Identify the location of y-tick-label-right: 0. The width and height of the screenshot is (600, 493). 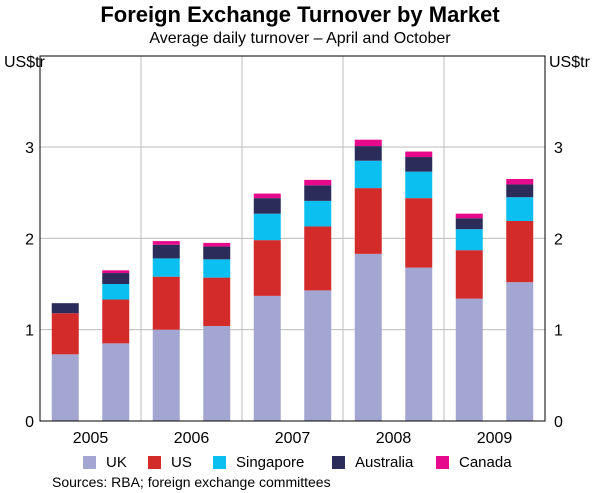
(558, 422).